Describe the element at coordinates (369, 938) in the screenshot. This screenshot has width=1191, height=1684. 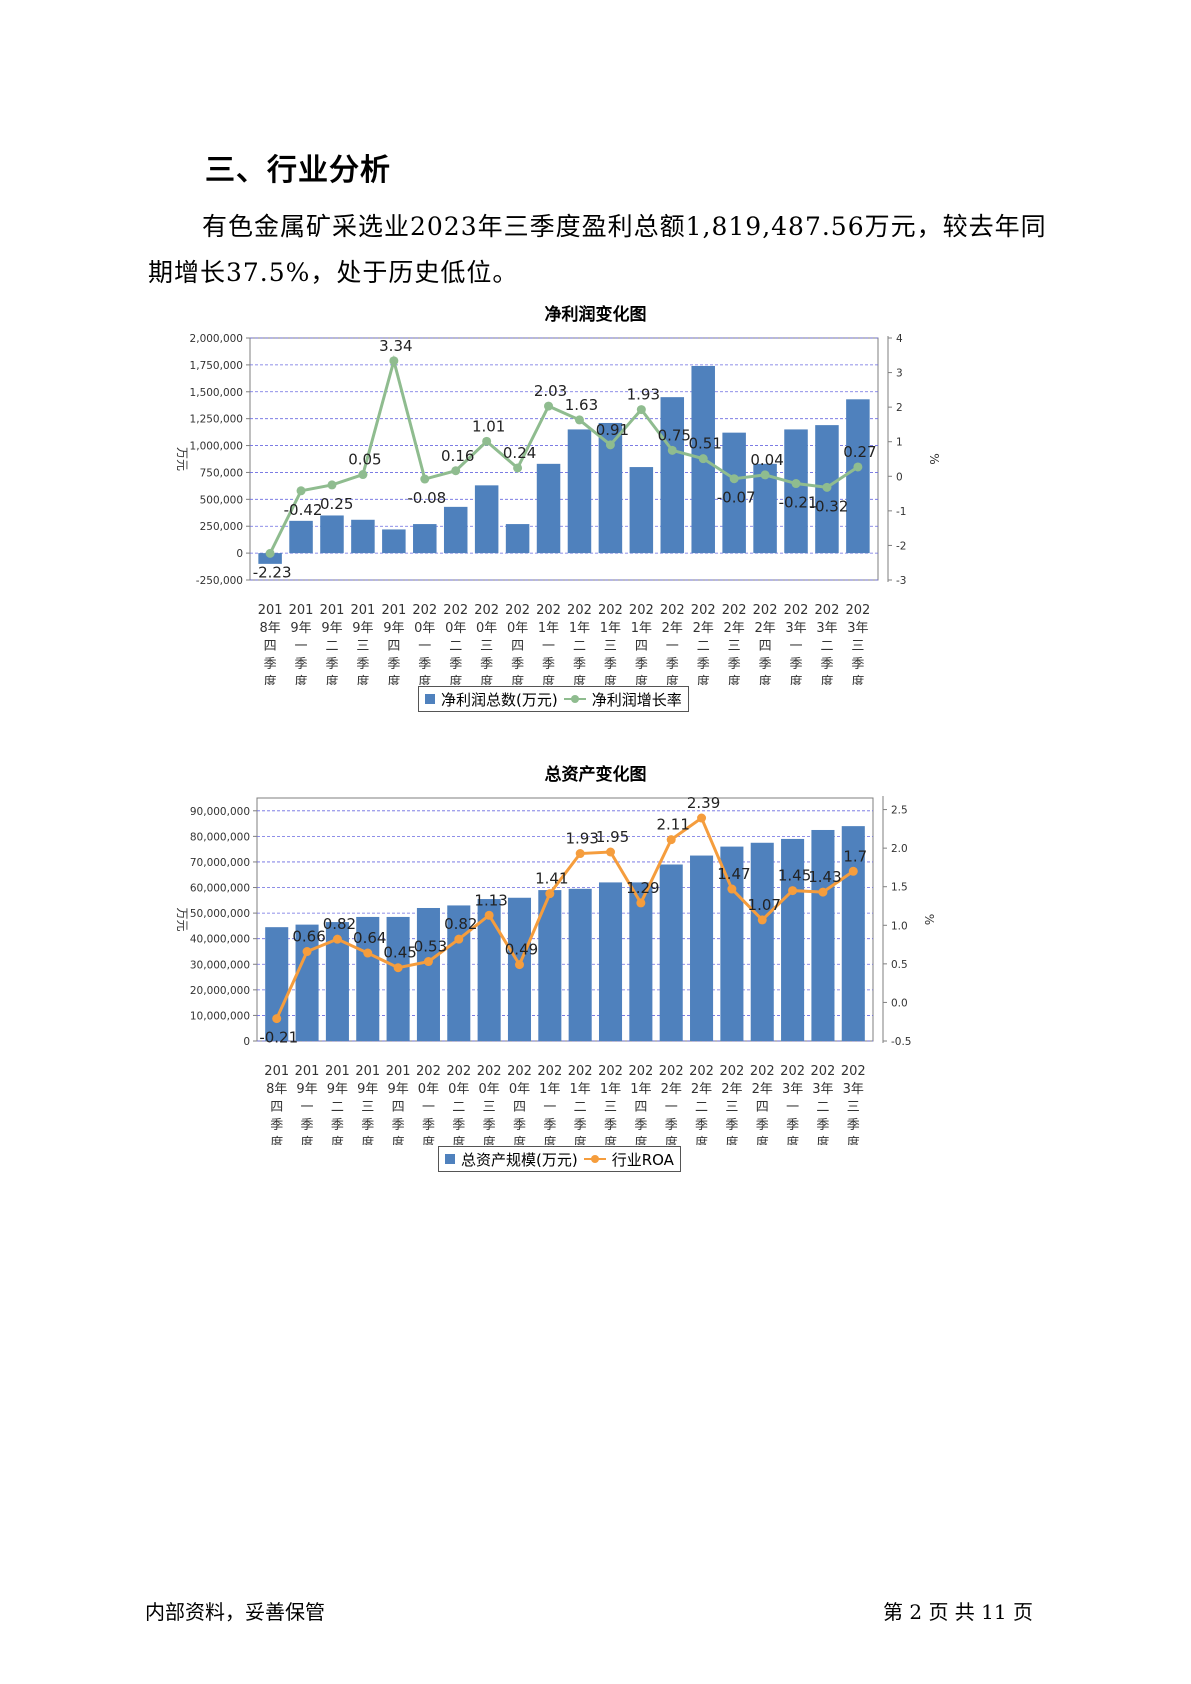
I see `data-label: 0.64` at that location.